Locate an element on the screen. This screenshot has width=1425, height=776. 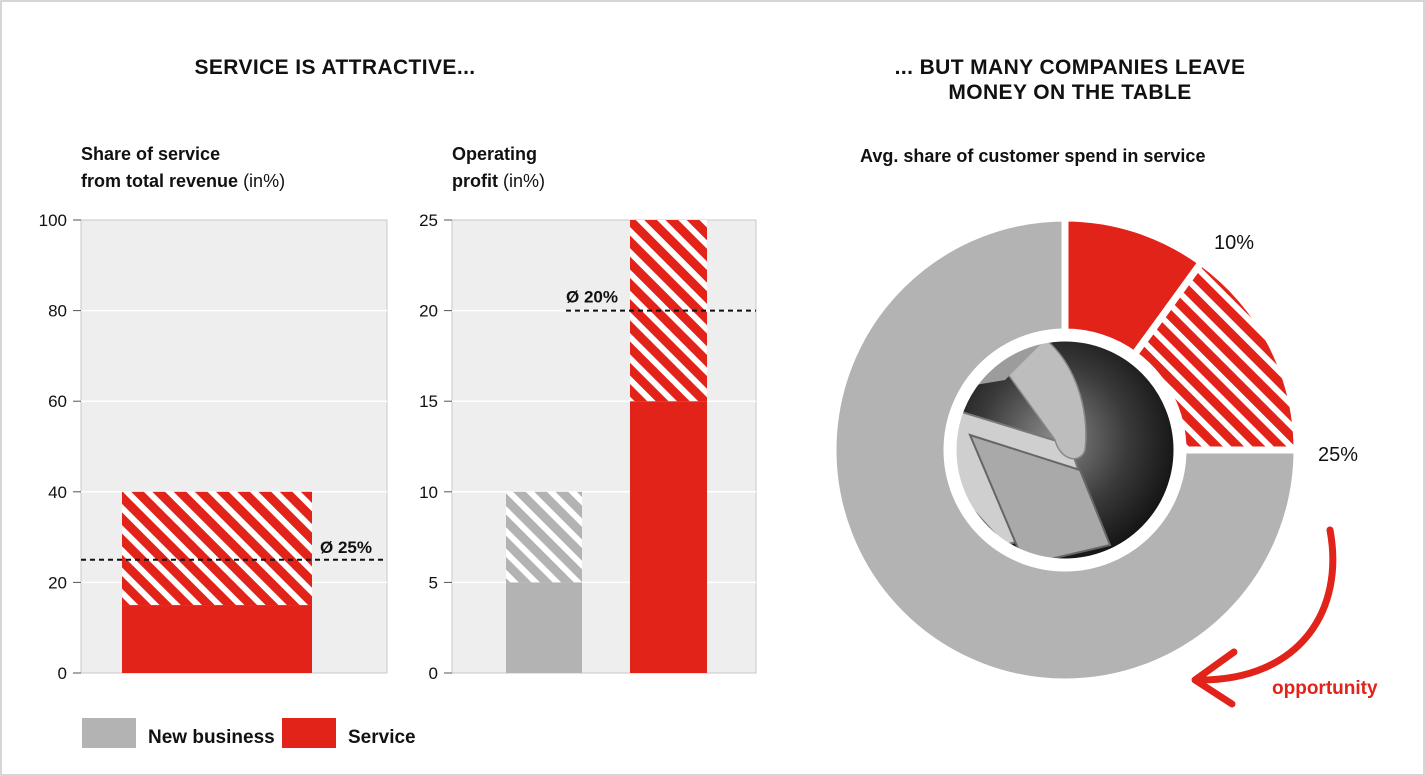
y-tick-label: 40 is located at coordinates (57, 492).